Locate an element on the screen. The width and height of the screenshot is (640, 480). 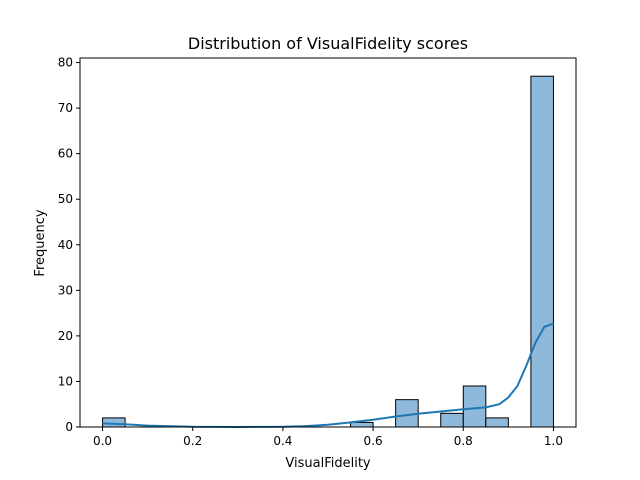
y-tick-label: 10 is located at coordinates (65, 381).